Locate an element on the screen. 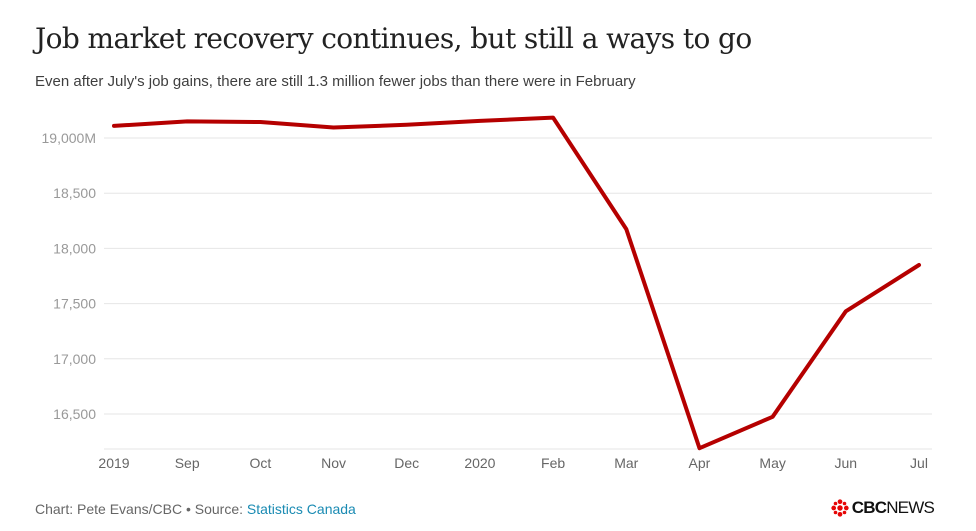  cbc-news-logo: CBCNEWS is located at coordinates (883, 508).